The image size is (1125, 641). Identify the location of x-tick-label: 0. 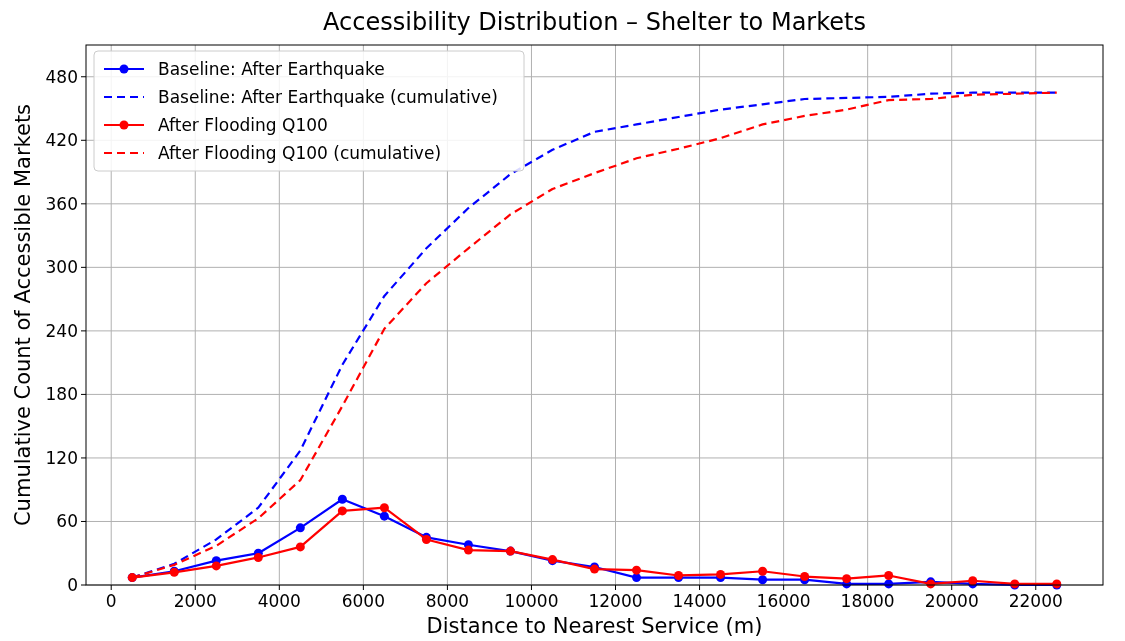
(111, 601).